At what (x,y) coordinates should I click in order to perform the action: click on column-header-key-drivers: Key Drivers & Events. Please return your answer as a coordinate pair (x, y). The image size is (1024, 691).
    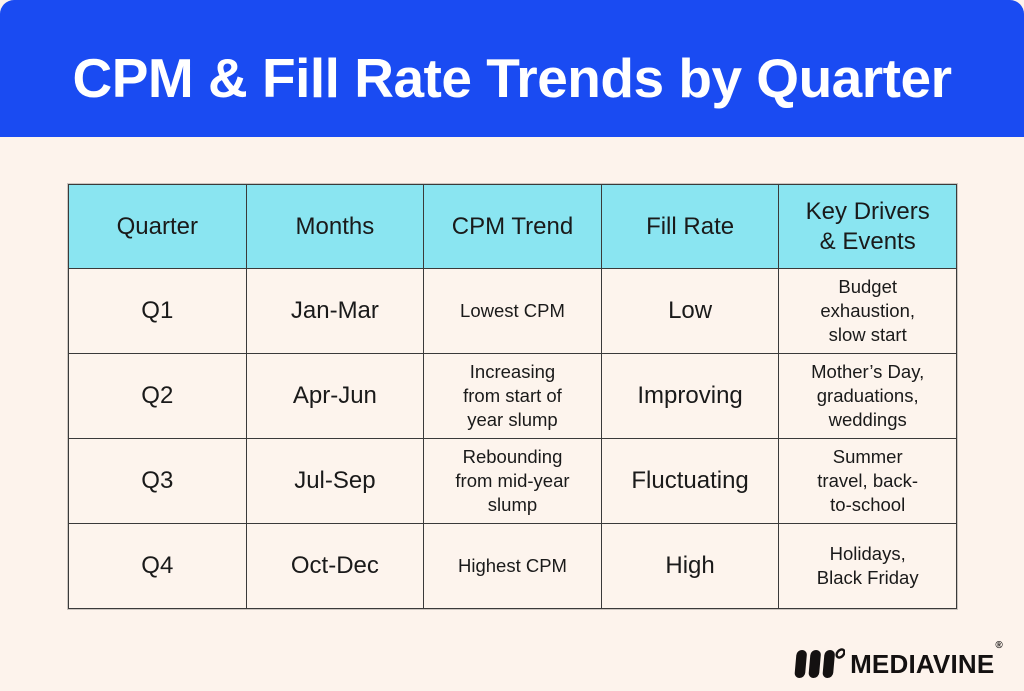
    Looking at the image, I should click on (867, 226).